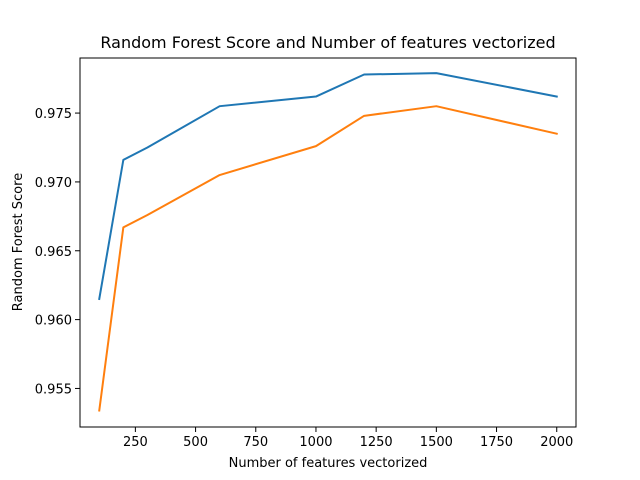 The width and height of the screenshot is (640, 480). What do you see at coordinates (135, 442) in the screenshot?
I see `x-tick-label: 250` at bounding box center [135, 442].